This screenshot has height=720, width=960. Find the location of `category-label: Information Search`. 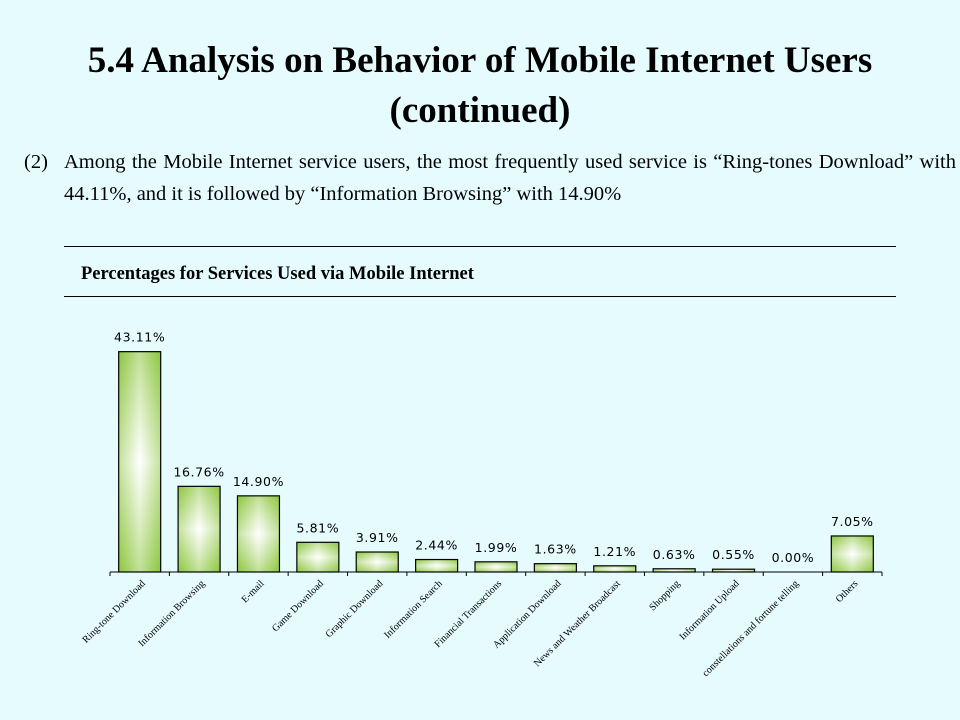

category-label: Information Search is located at coordinates (413, 609).